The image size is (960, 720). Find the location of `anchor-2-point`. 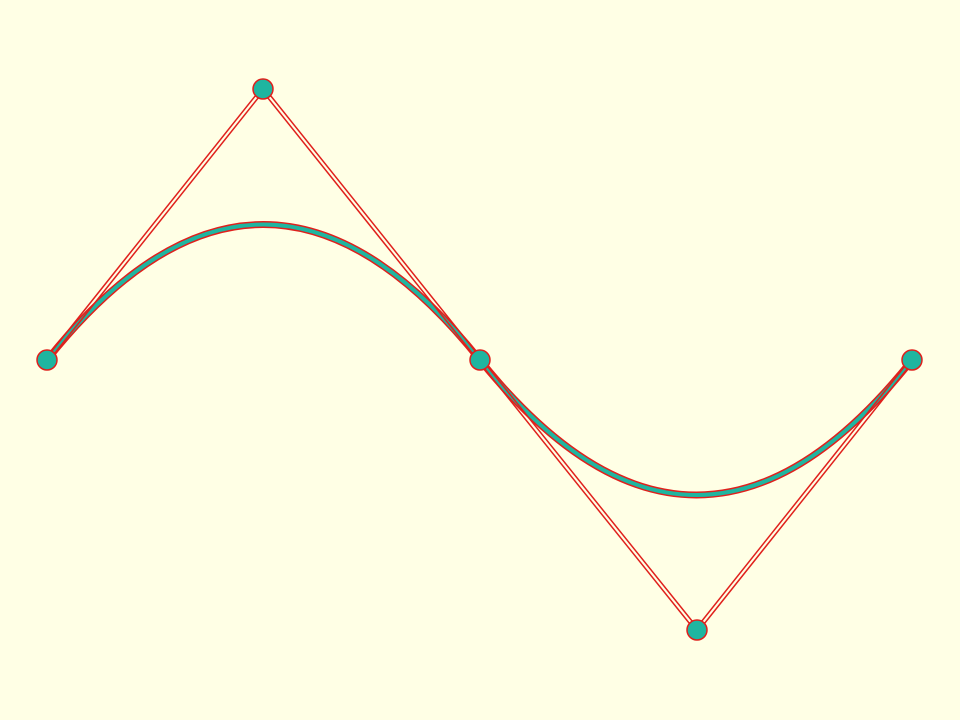

anchor-2-point is located at coordinates (480, 360).